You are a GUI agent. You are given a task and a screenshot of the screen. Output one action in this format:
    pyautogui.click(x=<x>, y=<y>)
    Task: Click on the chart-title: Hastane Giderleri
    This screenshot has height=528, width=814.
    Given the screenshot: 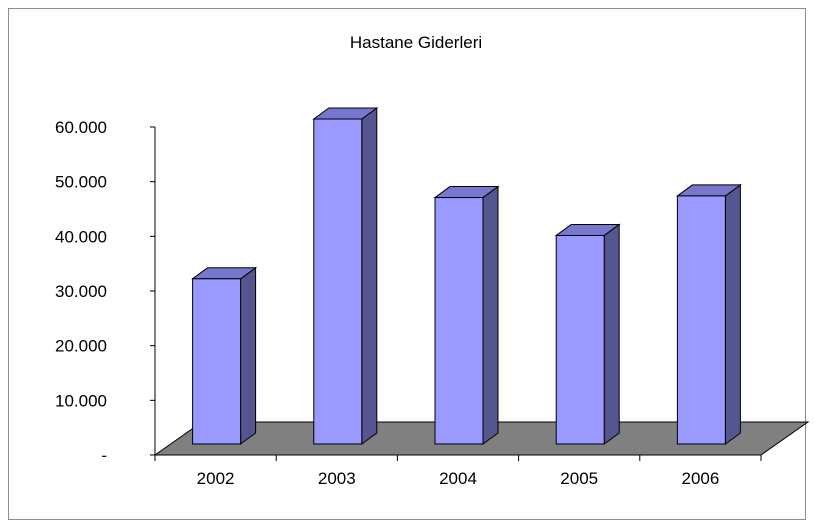 What is the action you would take?
    pyautogui.click(x=416, y=42)
    